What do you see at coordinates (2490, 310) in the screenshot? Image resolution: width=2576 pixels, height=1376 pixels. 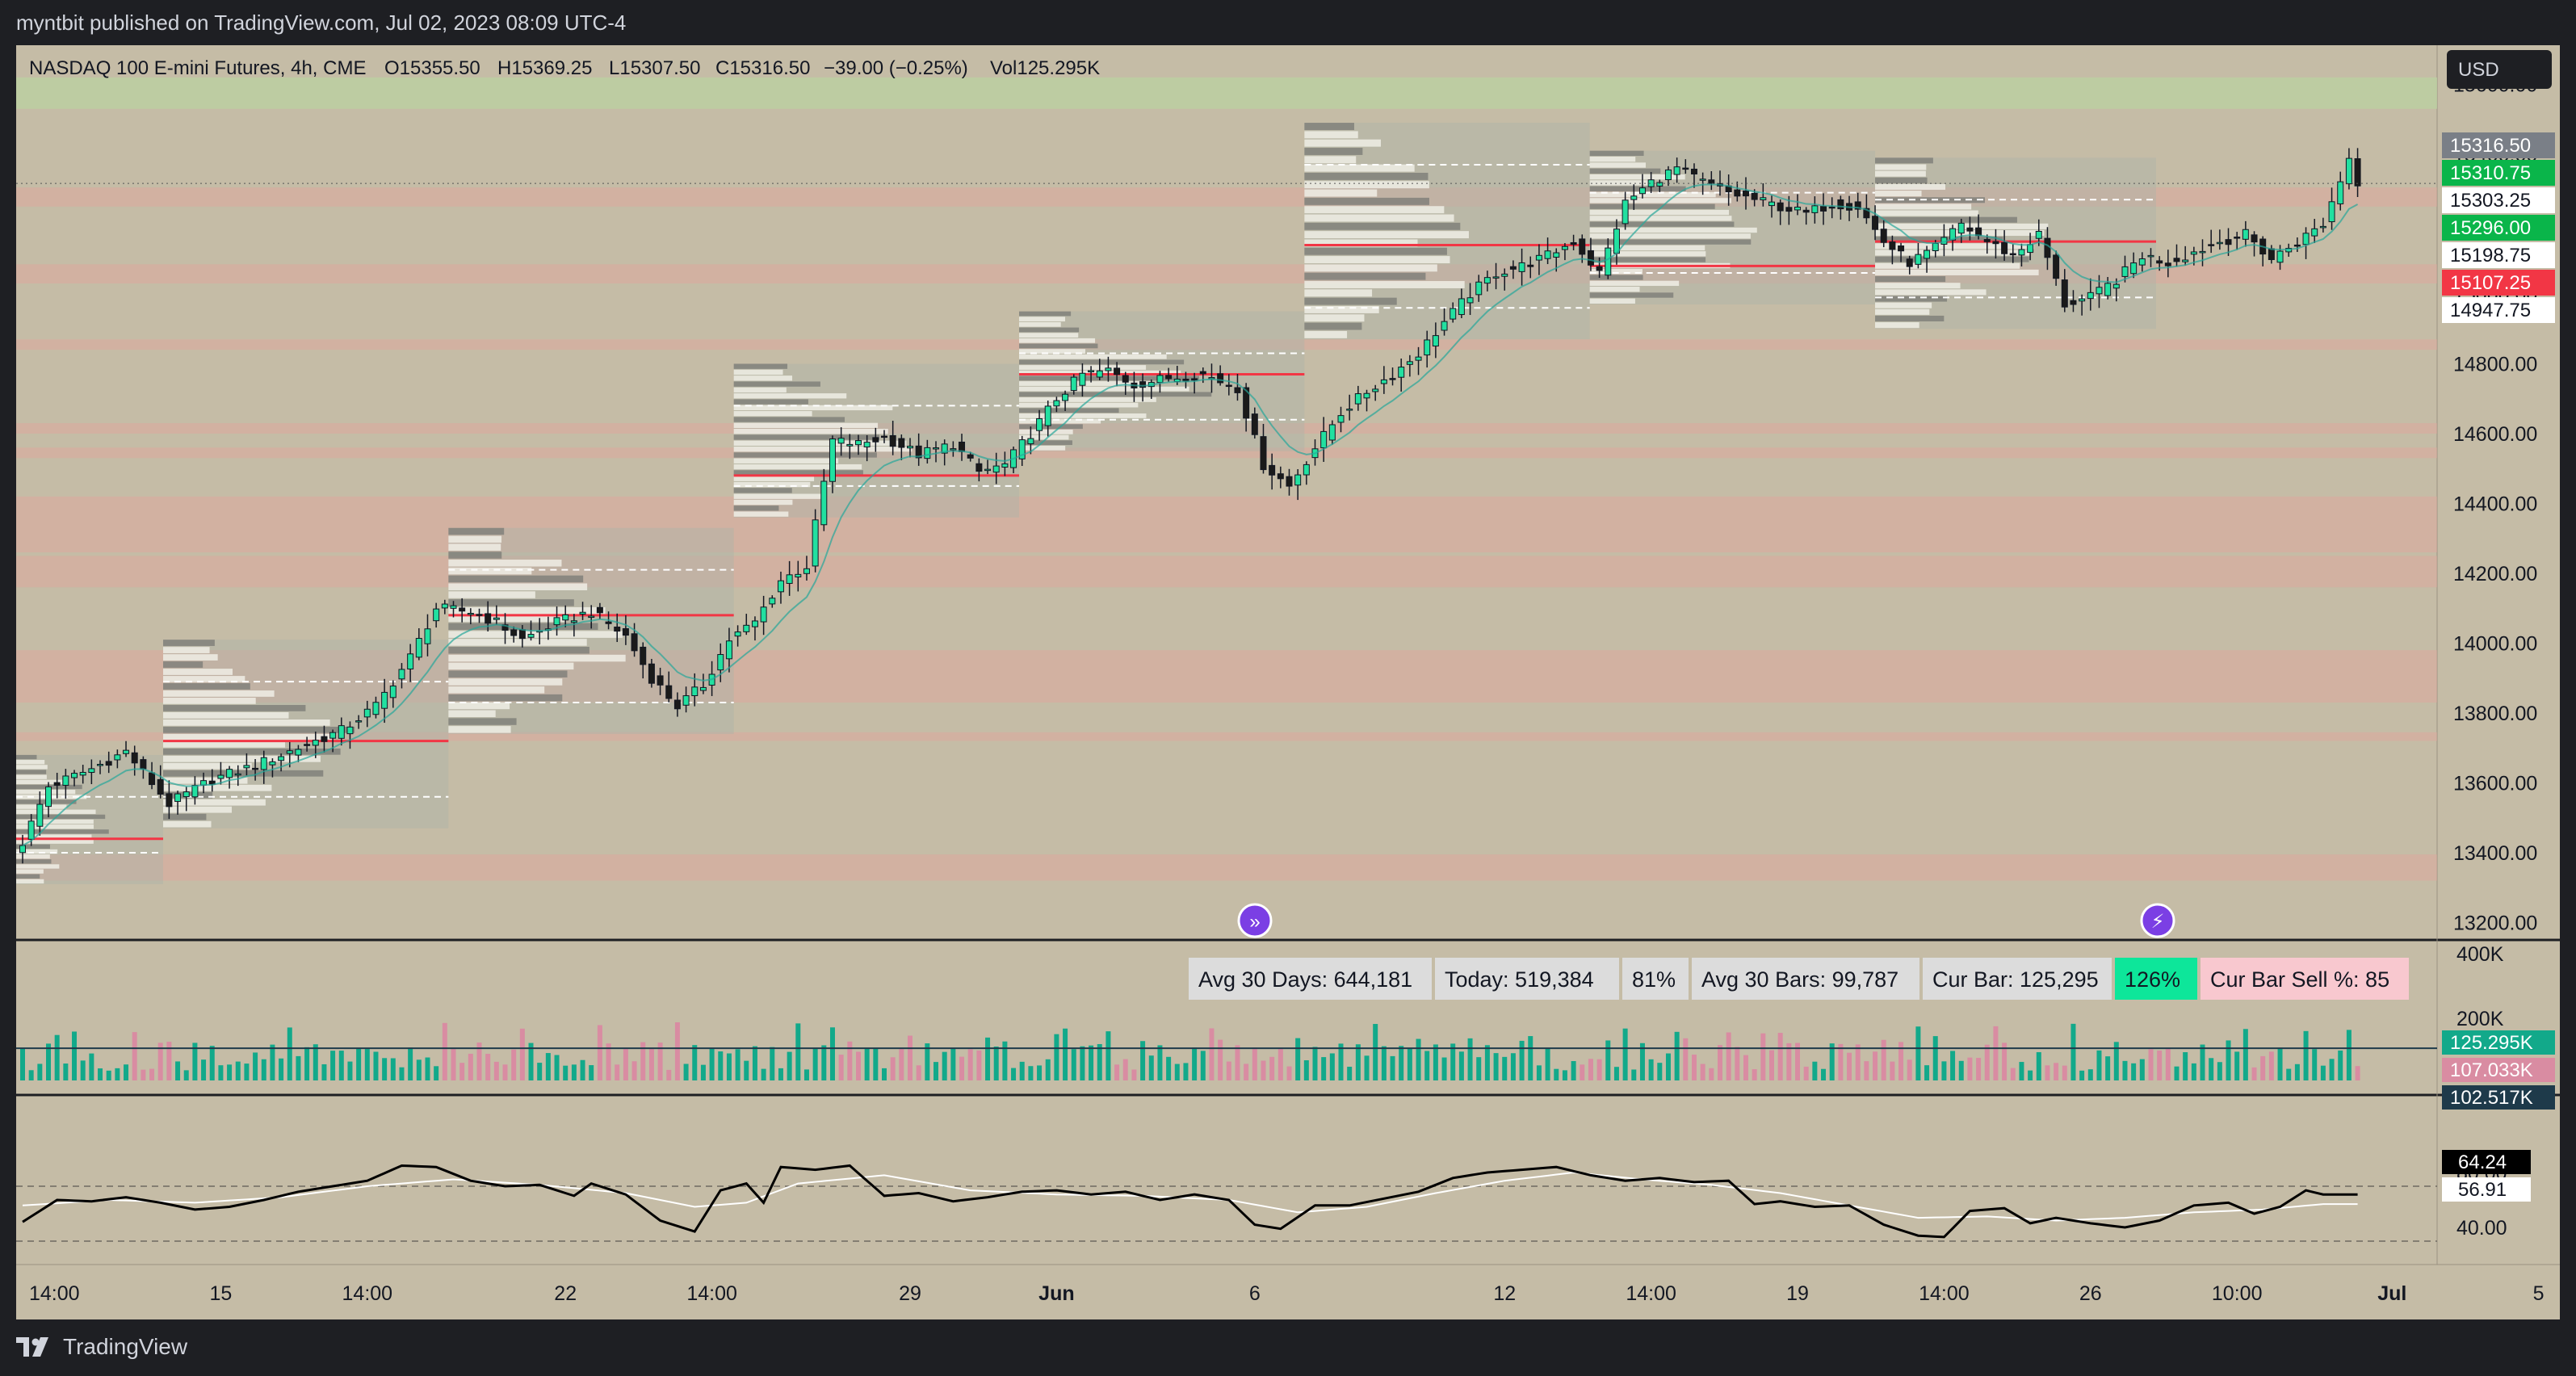 I see `price-label-text: 14947.75` at bounding box center [2490, 310].